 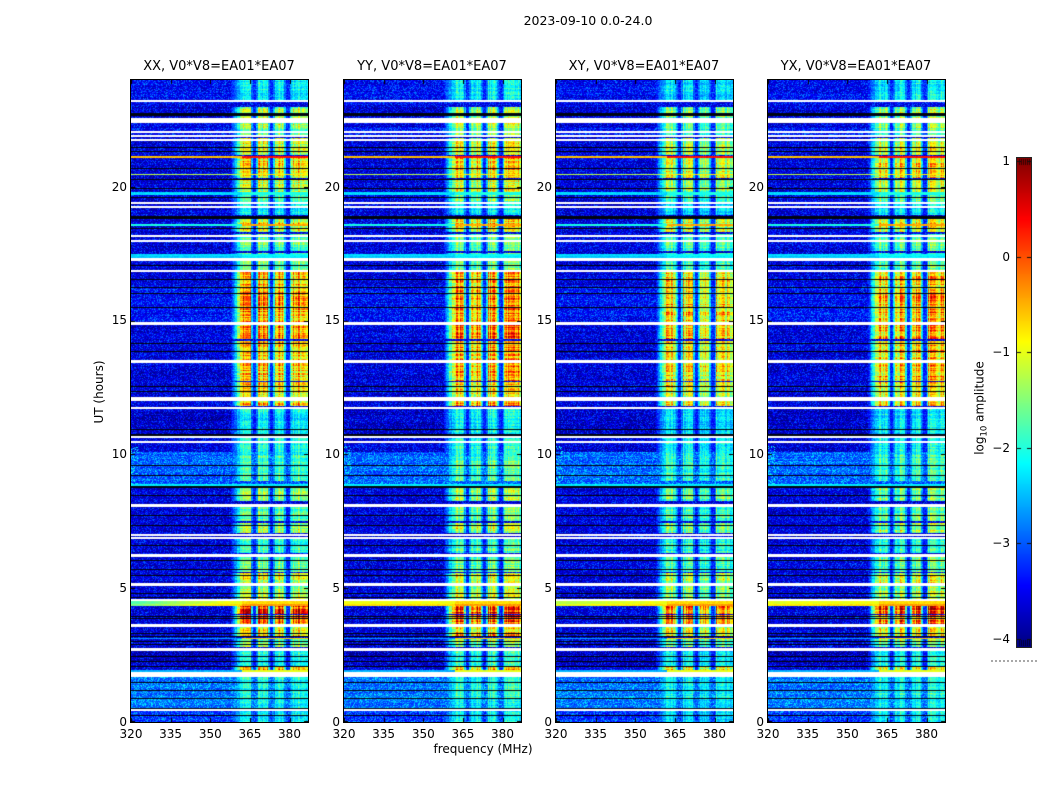 What do you see at coordinates (432, 66) in the screenshot?
I see `panel-title-yy: YY, V0*V8=EA01*EA07` at bounding box center [432, 66].